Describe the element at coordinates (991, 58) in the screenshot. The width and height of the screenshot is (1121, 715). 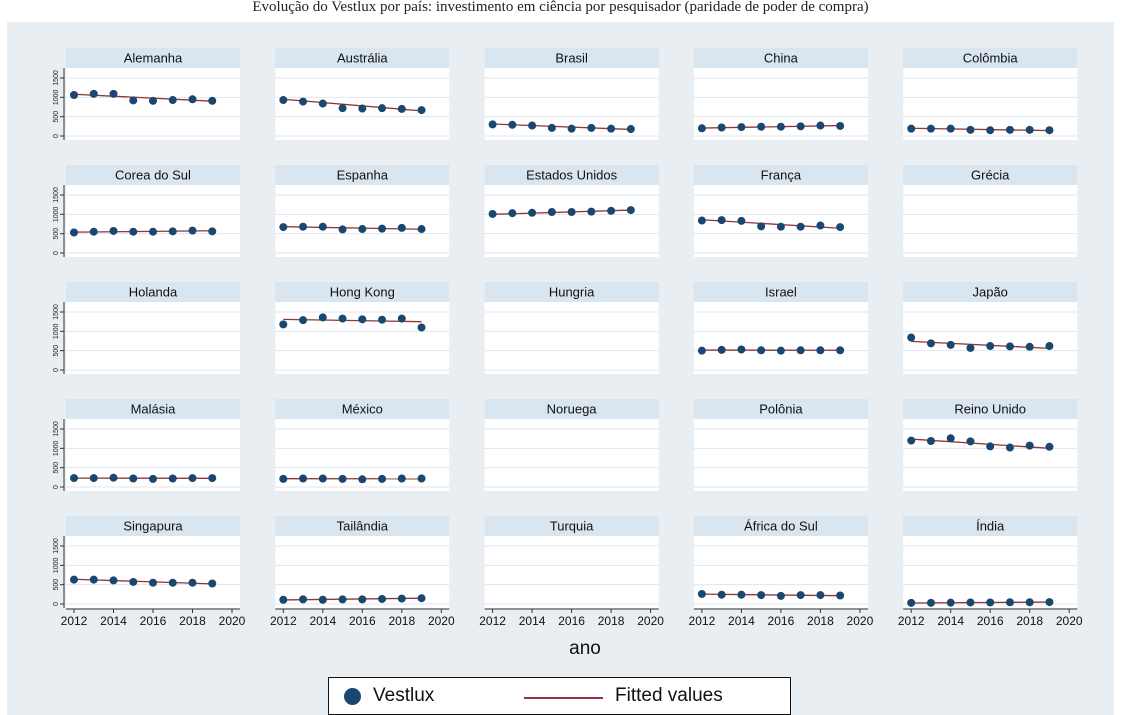
I see `facet-title: Colômbia` at that location.